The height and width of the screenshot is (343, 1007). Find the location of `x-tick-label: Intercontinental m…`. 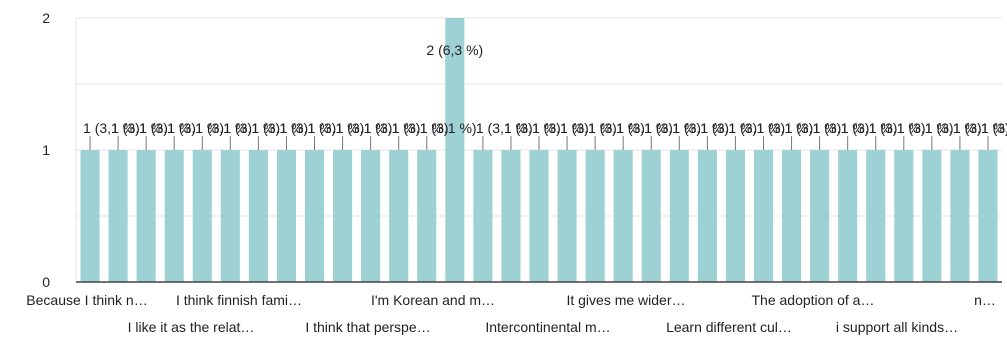

x-tick-label: Intercontinental m… is located at coordinates (547, 327).